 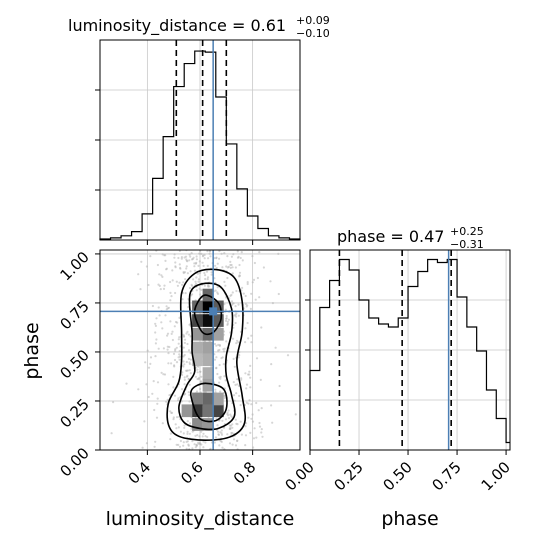 What do you see at coordinates (447, 476) in the screenshot?
I see `right-xtick-label-3: 0.75` at bounding box center [447, 476].